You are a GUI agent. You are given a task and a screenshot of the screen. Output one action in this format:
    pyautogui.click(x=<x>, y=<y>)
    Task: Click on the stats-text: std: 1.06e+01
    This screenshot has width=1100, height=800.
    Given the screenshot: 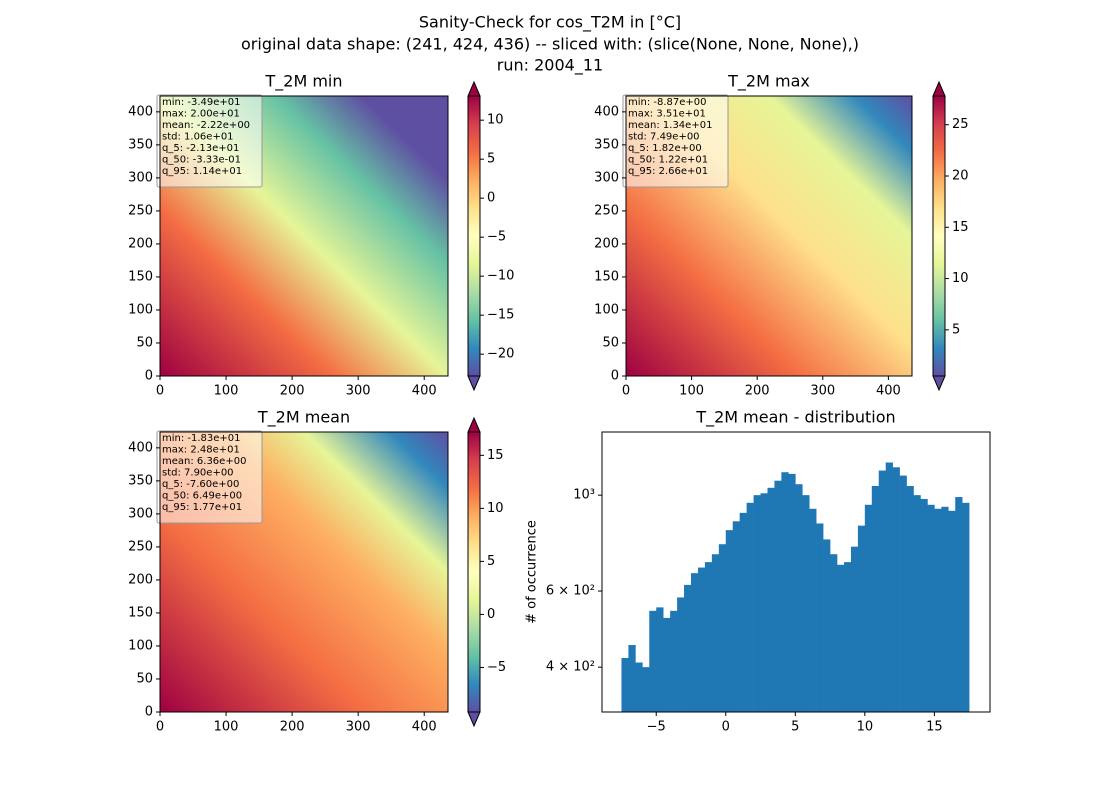 What is the action you would take?
    pyautogui.click(x=198, y=137)
    